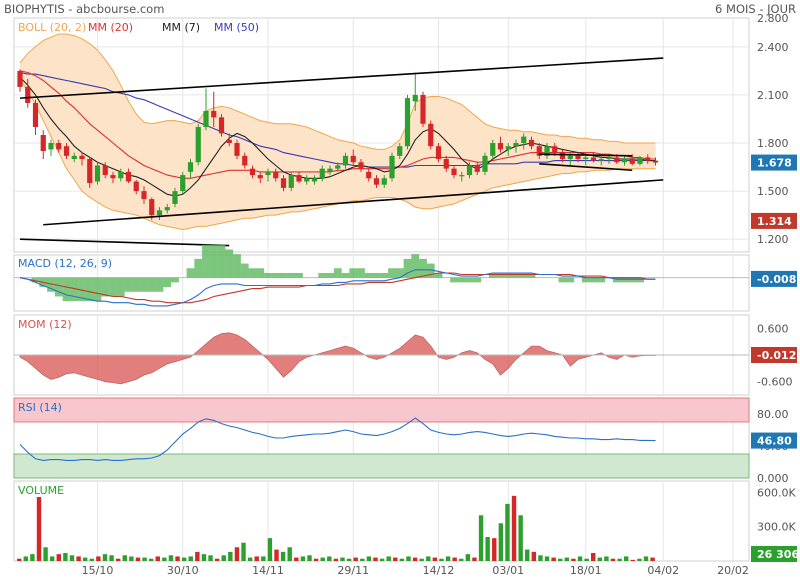 This screenshot has height=580, width=800. I want to click on macd-last-box, so click(774, 278).